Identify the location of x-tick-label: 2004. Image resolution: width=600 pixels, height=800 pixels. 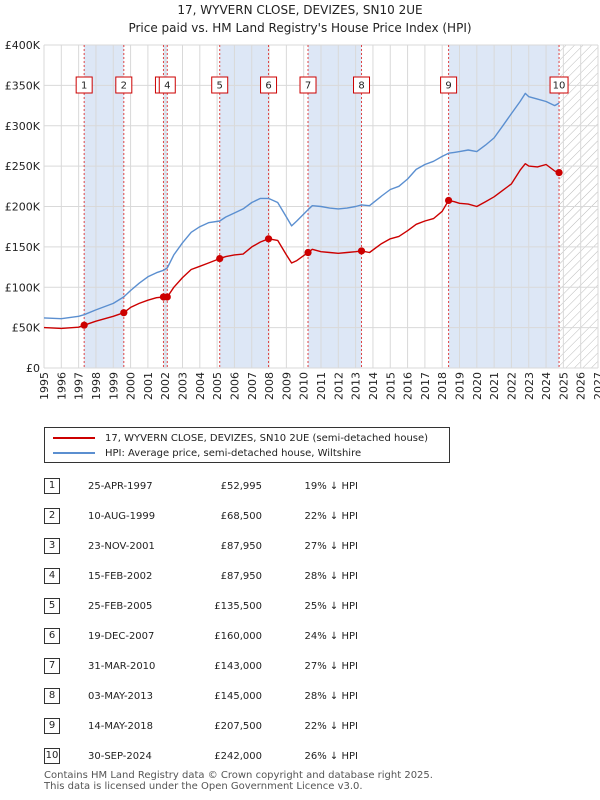
(200, 386).